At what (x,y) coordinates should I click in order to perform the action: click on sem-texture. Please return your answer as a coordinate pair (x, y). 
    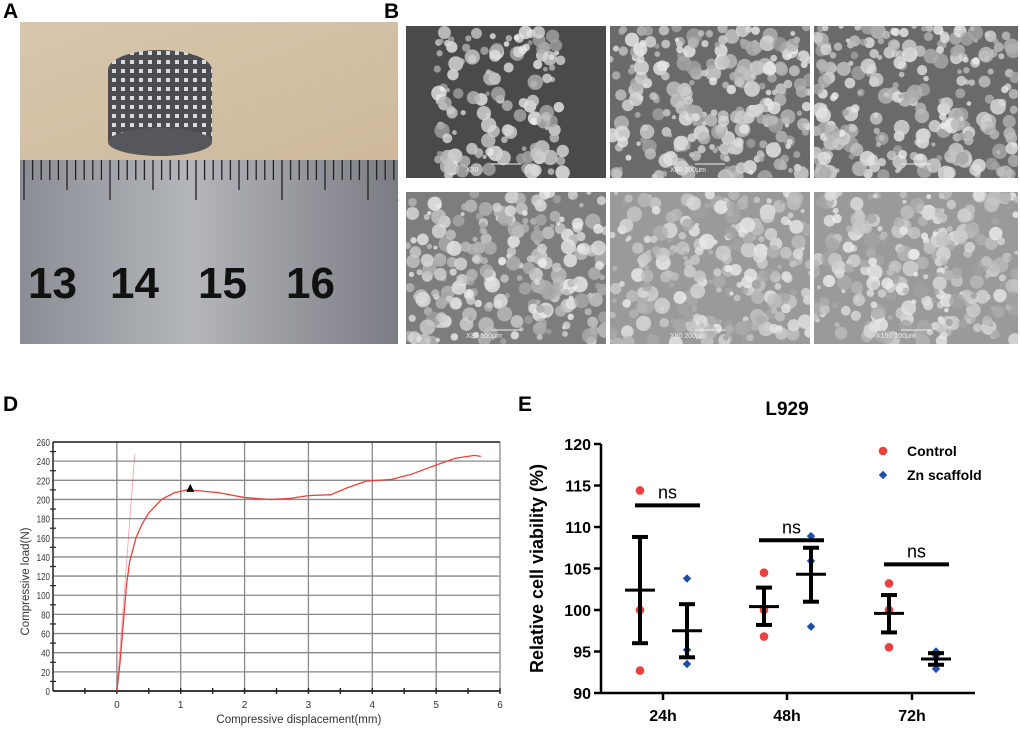
    Looking at the image, I should click on (916, 102).